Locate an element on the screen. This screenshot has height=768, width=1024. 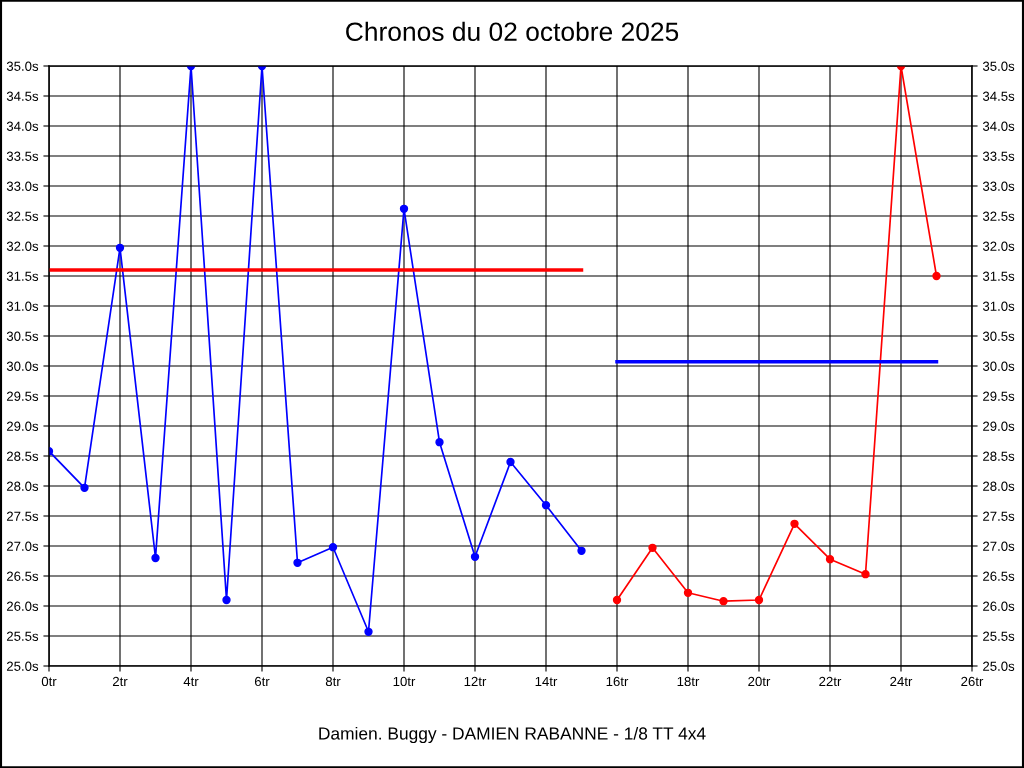
y-tick-label: 26.5s is located at coordinates (22, 576).